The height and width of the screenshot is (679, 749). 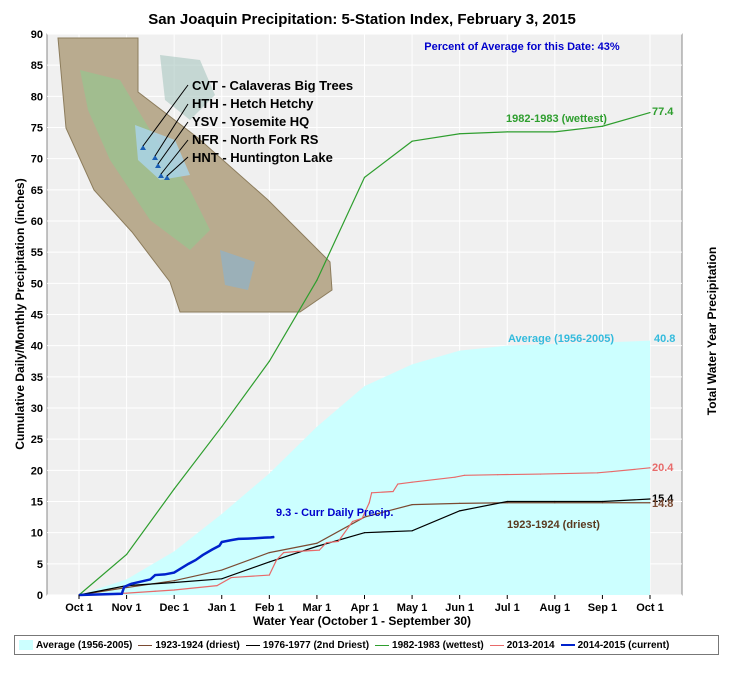 What do you see at coordinates (561, 339) in the screenshot?
I see `label-average: Average (1956-2005)` at bounding box center [561, 339].